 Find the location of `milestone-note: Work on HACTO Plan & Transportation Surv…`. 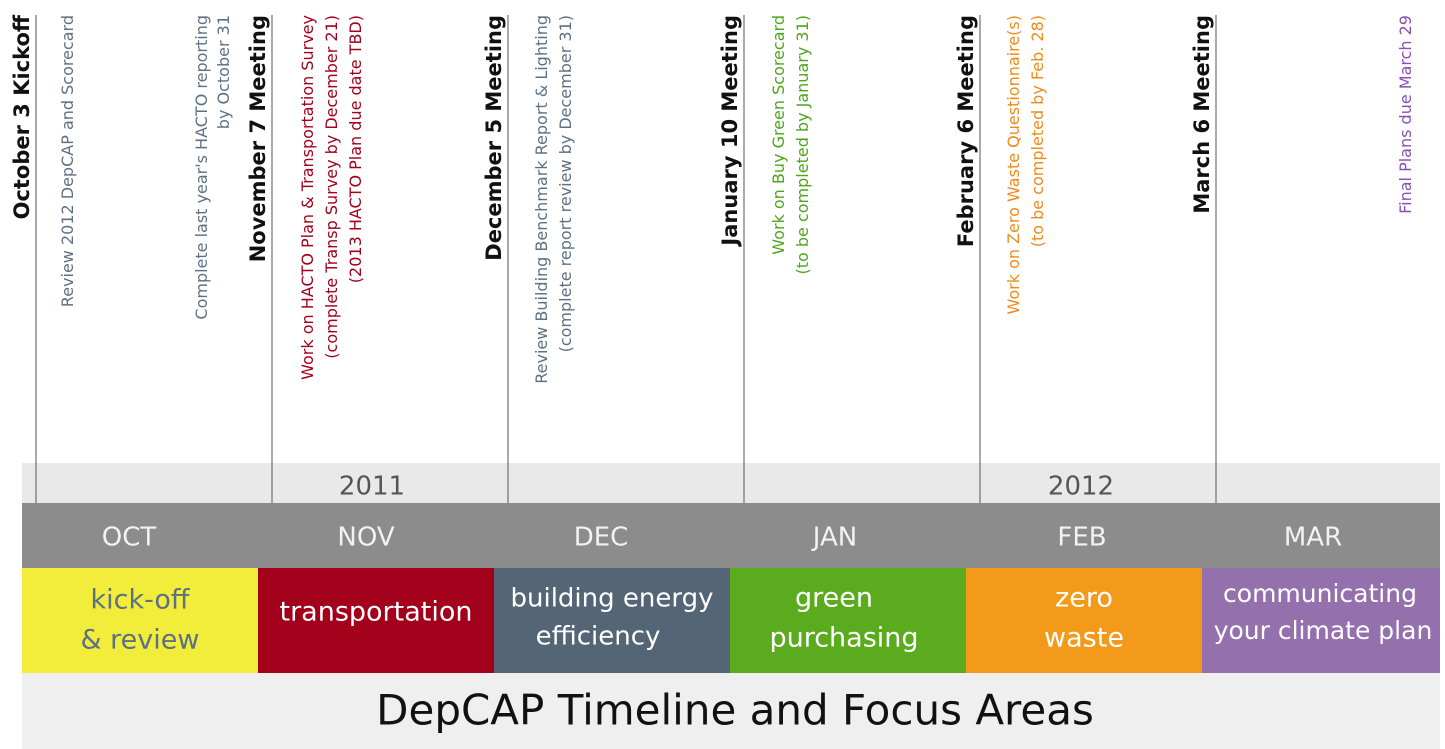

milestone-note: Work on HACTO Plan & Transportation Surv… is located at coordinates (307, 197).